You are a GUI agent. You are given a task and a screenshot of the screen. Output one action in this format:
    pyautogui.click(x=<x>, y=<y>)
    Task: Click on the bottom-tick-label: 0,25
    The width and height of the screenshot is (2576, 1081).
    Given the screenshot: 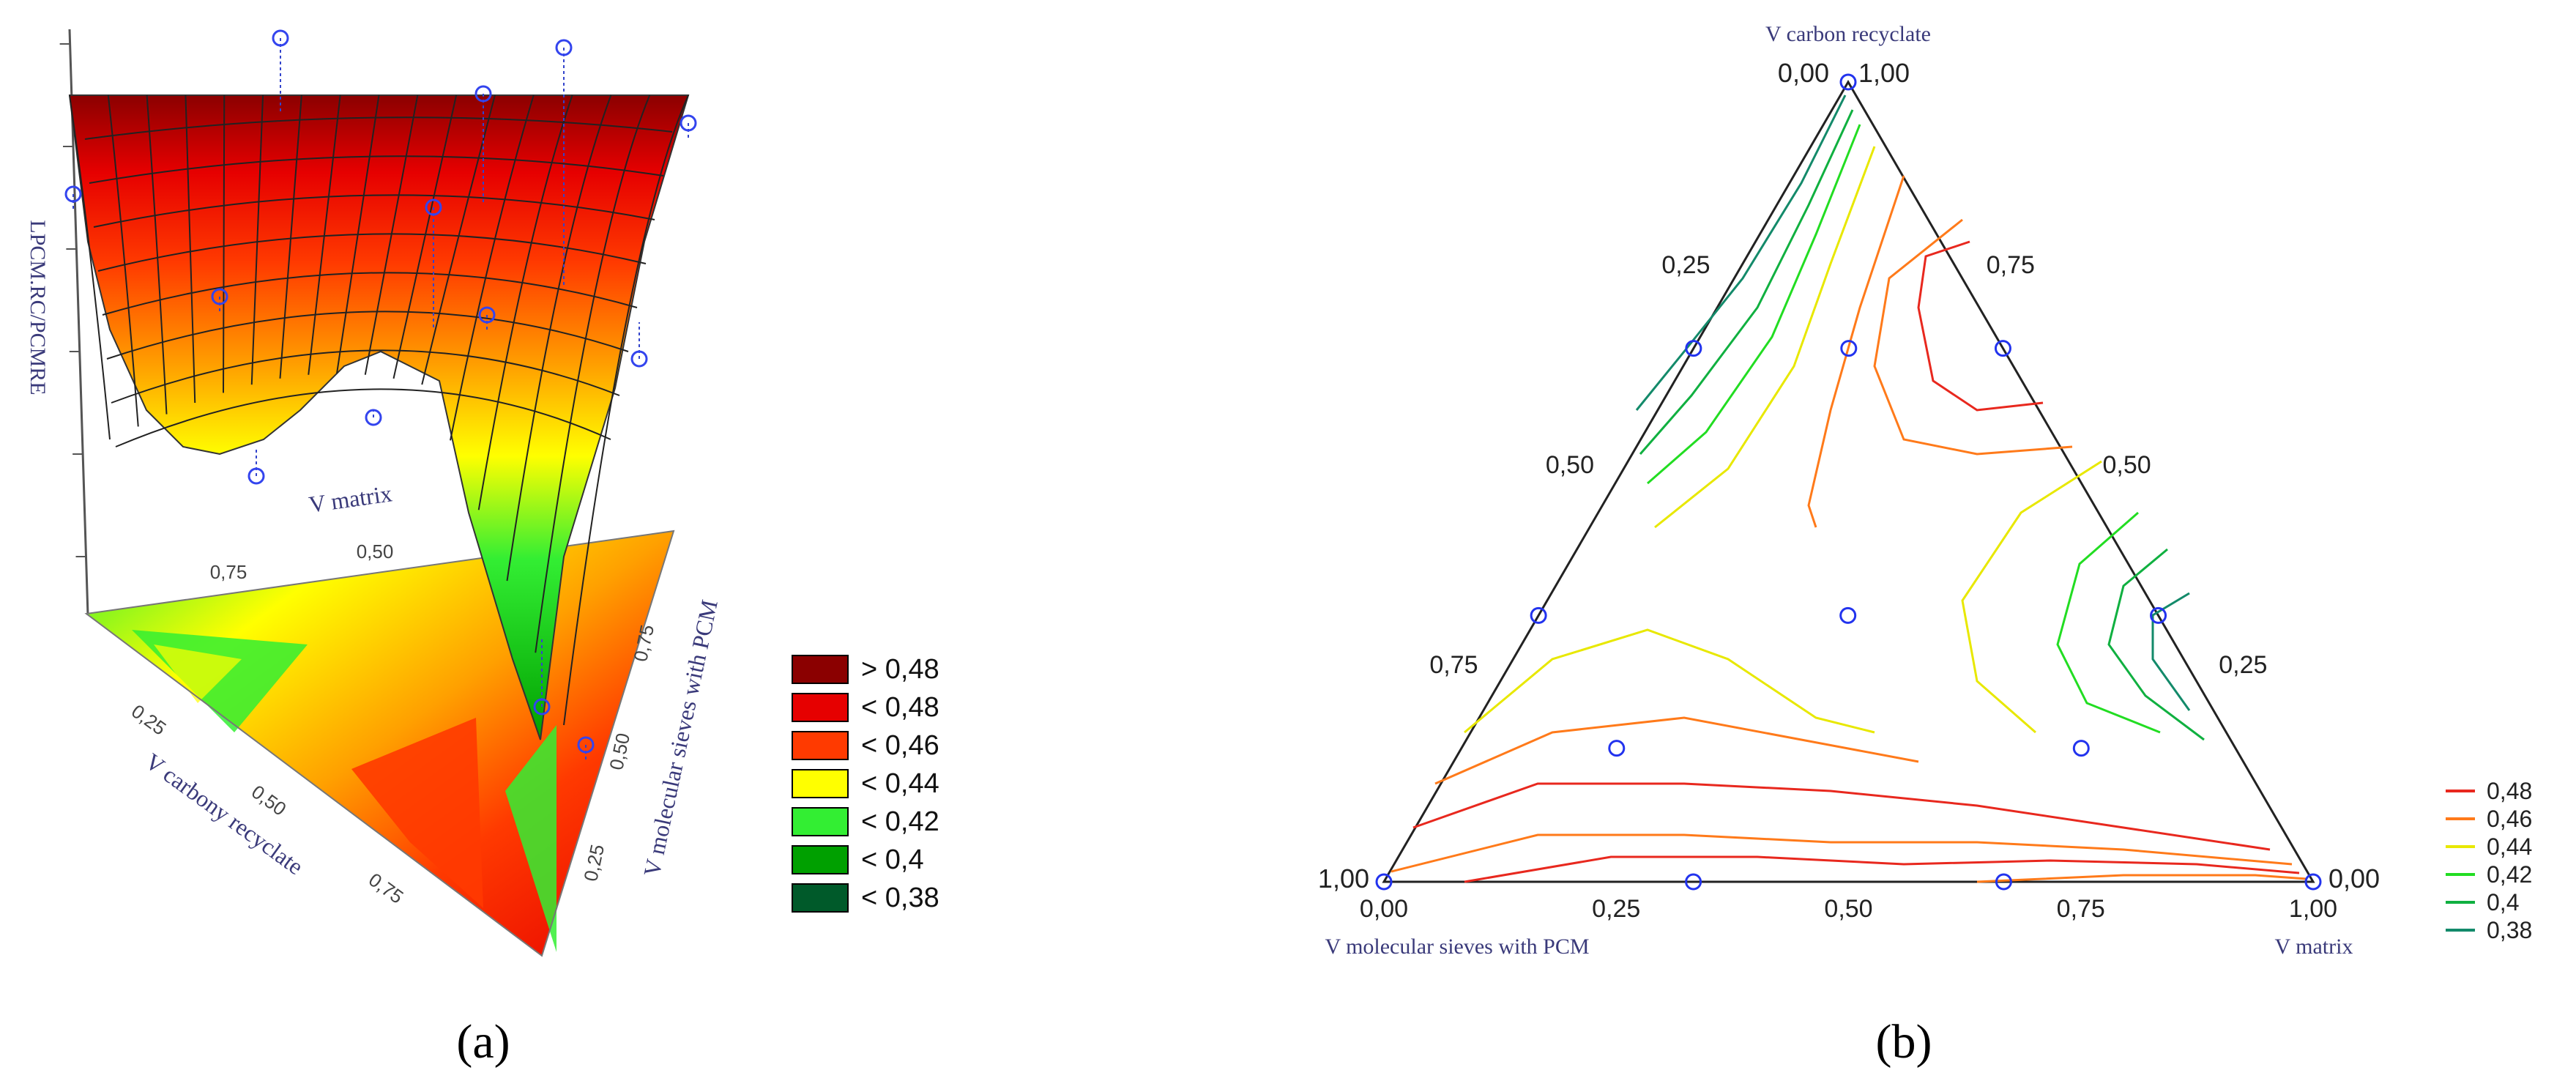 What is the action you would take?
    pyautogui.click(x=1616, y=909)
    